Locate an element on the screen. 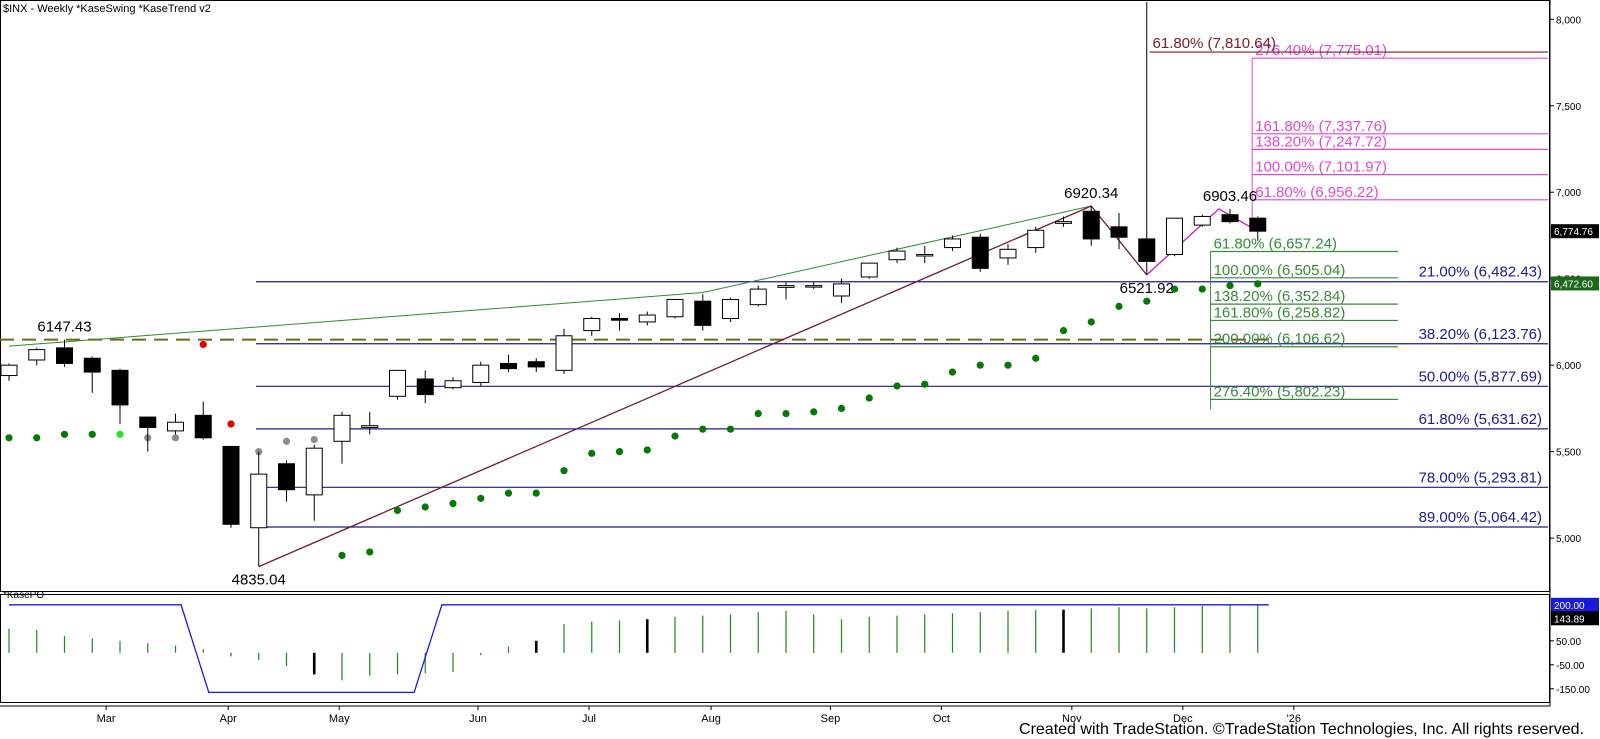  x-axis-label: '26 is located at coordinates (1294, 719).